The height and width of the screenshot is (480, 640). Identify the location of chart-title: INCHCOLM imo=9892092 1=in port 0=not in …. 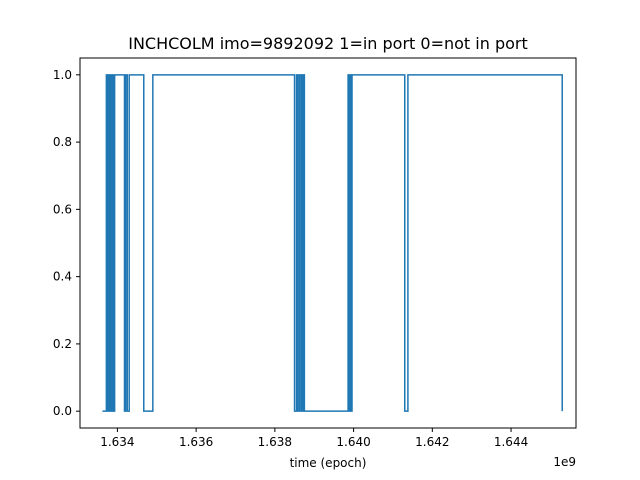
(328, 43).